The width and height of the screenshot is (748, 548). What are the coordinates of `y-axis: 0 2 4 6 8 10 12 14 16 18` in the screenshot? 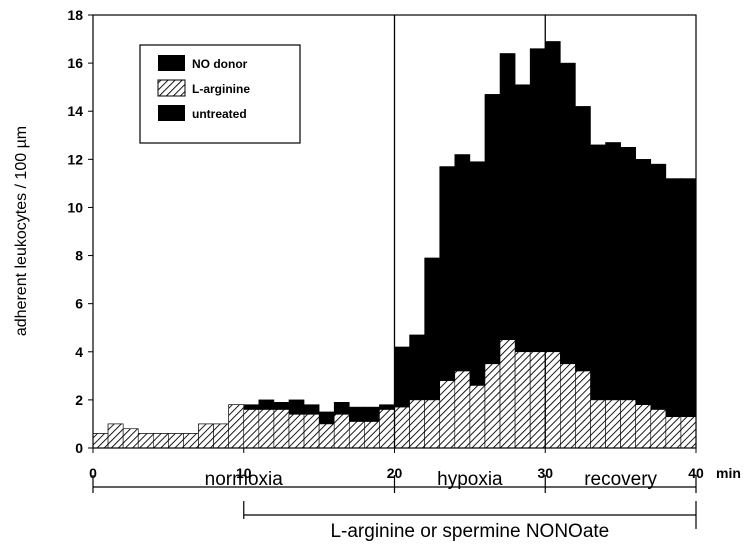 It's located at (80, 231).